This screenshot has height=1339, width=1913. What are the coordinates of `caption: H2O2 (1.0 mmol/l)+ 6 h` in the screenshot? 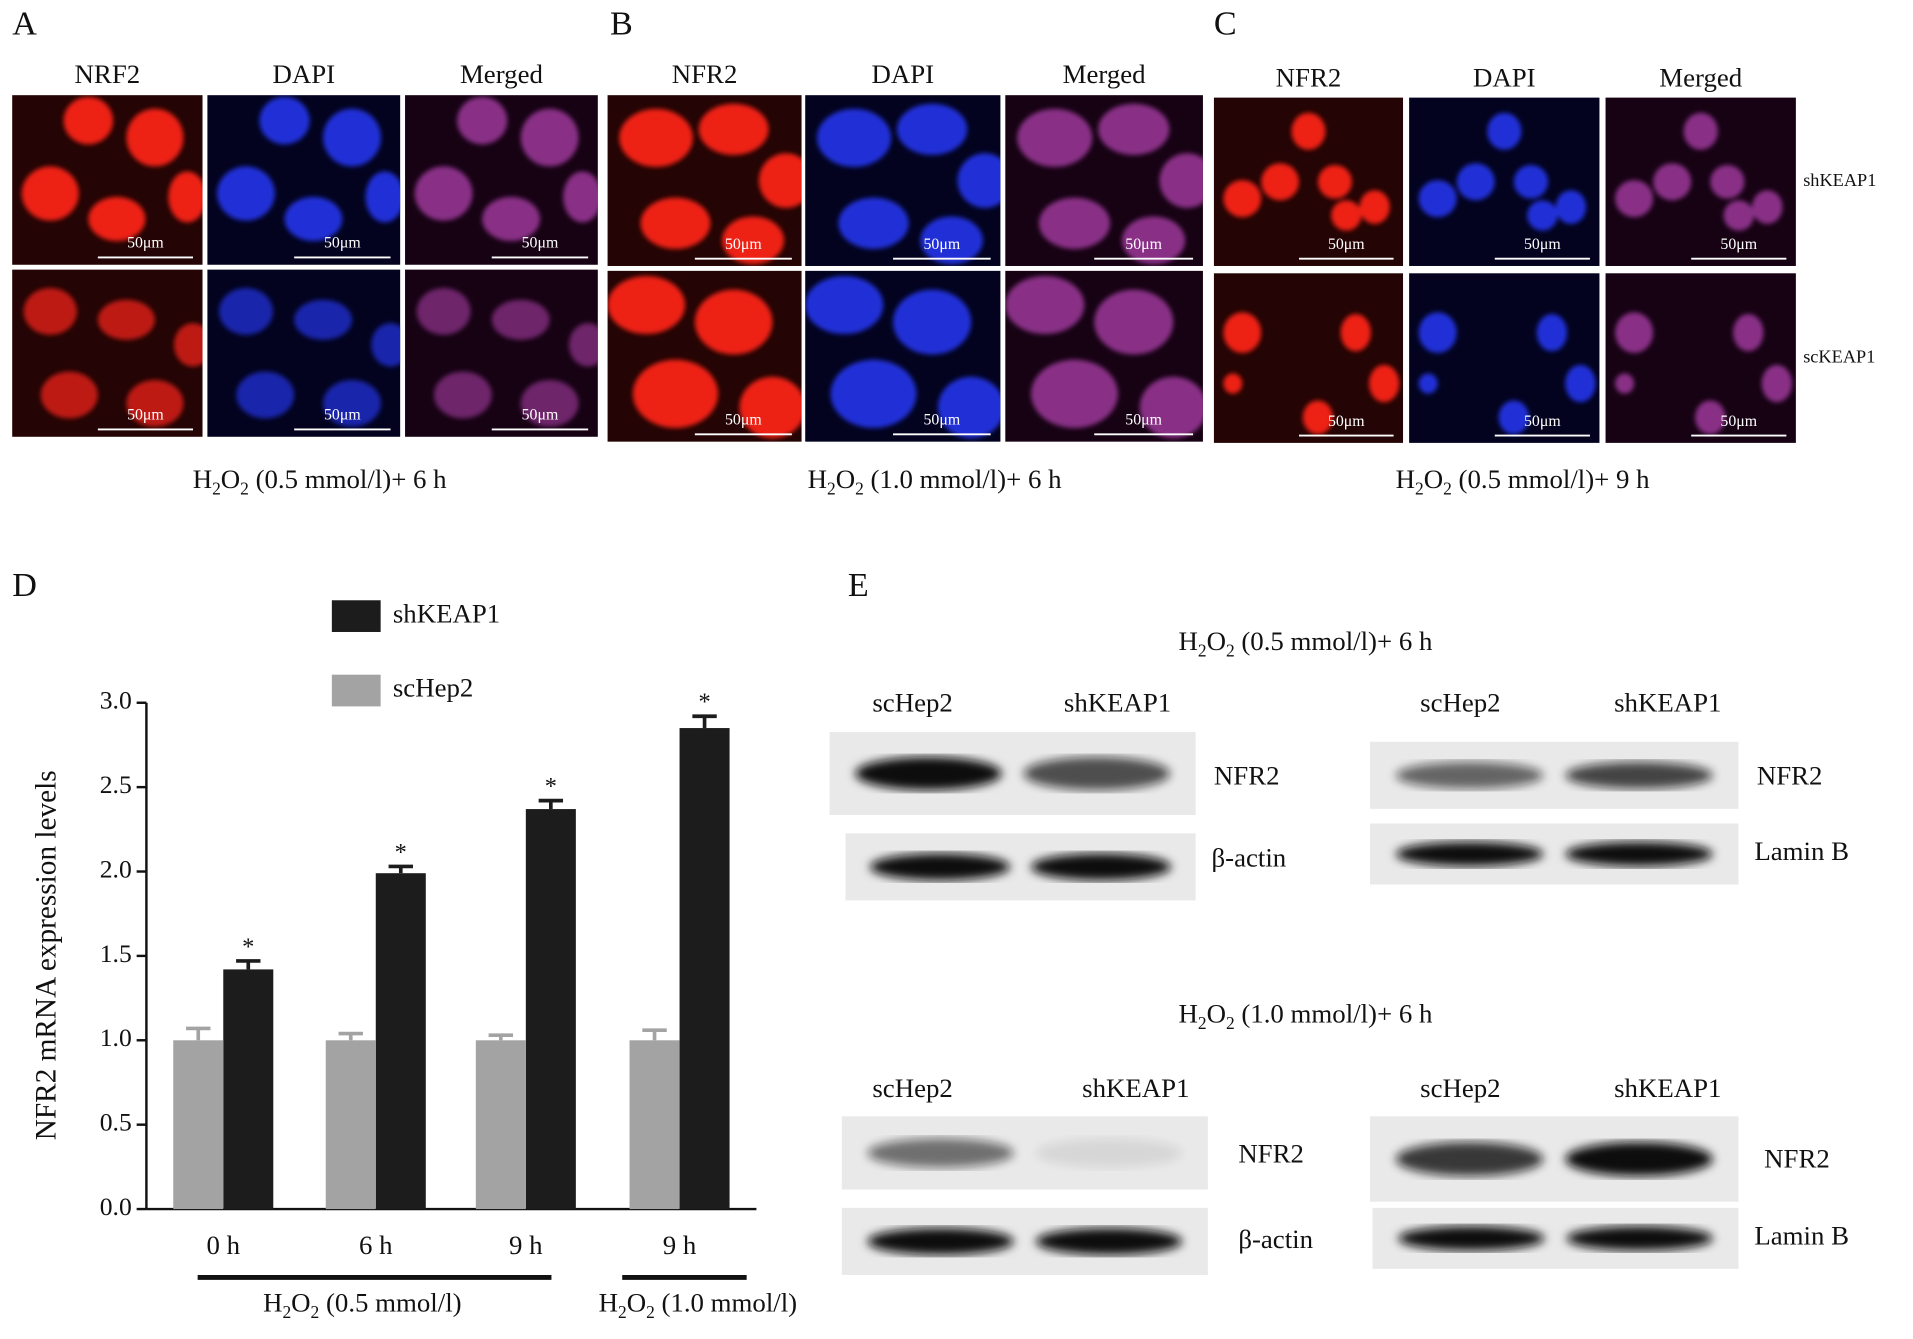 It's located at (935, 481).